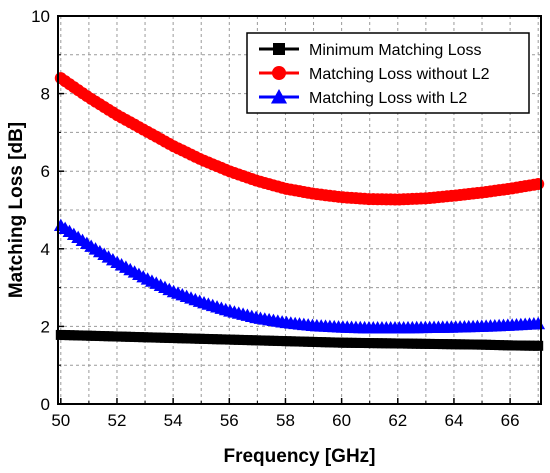  I want to click on y-axis-title: Matching Loss [dB], so click(16, 210).